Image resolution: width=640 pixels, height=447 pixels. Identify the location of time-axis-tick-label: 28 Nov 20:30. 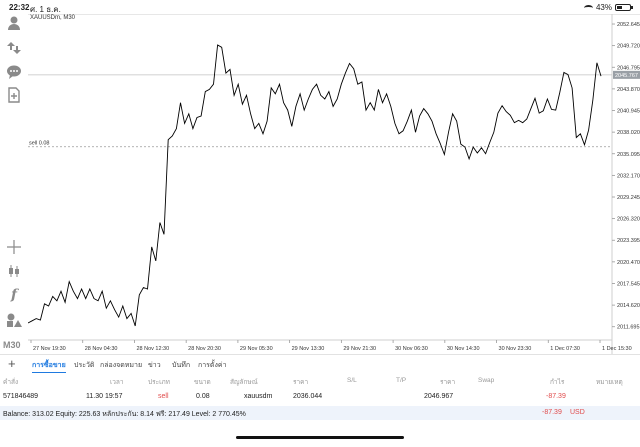
(204, 349).